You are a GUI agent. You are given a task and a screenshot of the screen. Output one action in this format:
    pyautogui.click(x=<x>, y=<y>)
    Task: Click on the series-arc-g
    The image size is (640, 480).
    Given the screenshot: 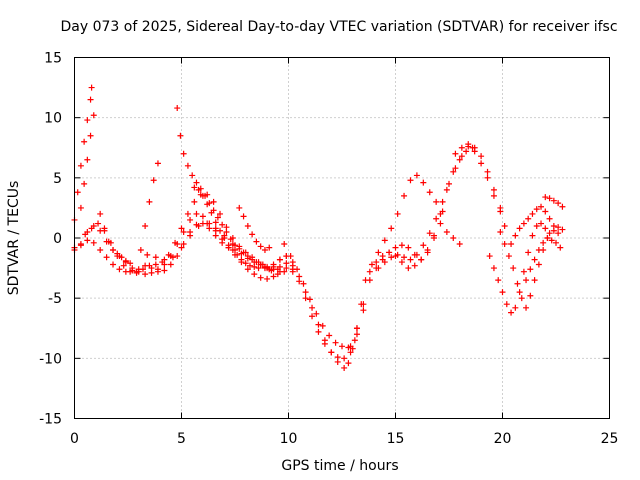 What is the action you would take?
    pyautogui.click(x=147, y=217)
    